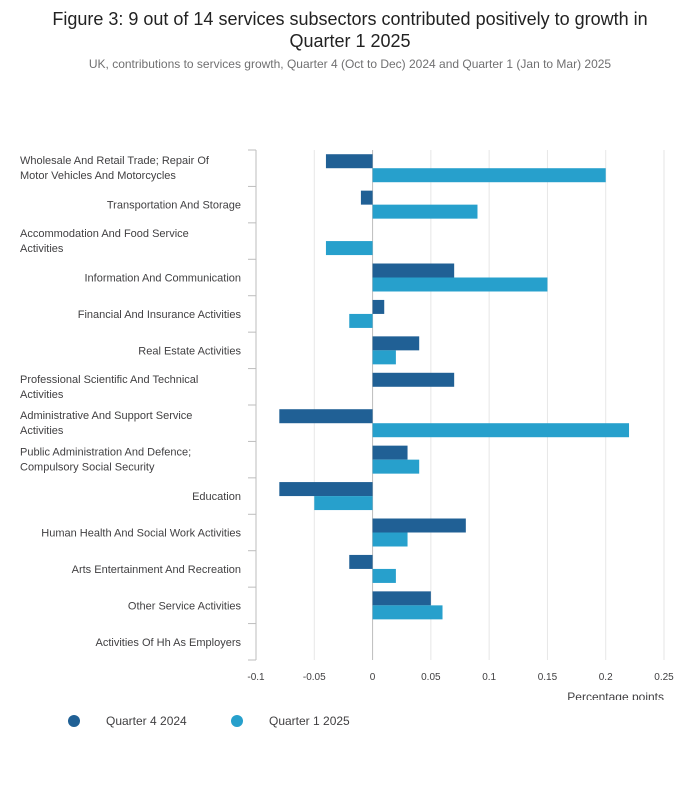  Describe the element at coordinates (460, 677) in the screenshot. I see `x-axis-ticks: -0.1 -0.05 0 0.05 0.1 0.15 0.2 0.25` at that location.